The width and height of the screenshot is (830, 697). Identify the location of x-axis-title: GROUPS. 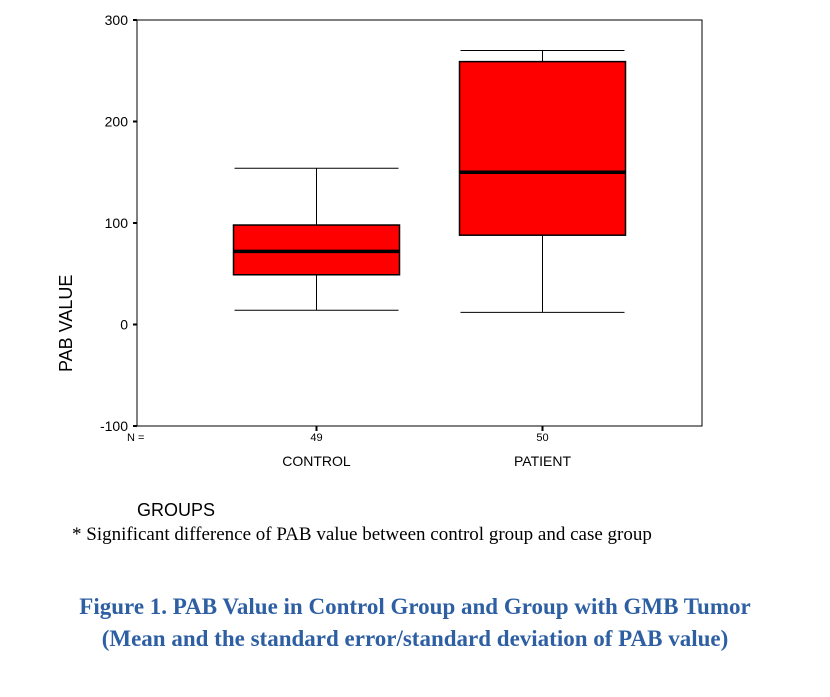
(176, 510).